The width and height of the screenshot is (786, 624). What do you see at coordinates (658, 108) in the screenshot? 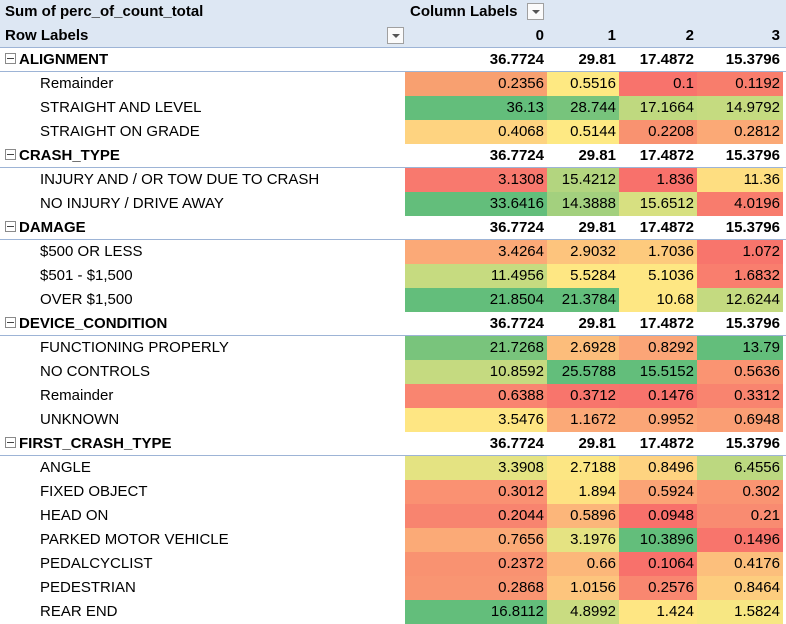
I see `value-cell: 17.1664` at bounding box center [658, 108].